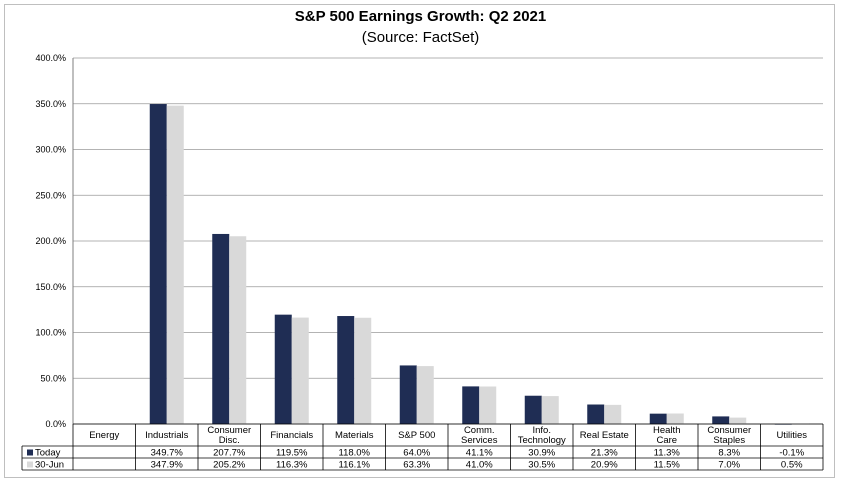 The image size is (841, 483). Describe the element at coordinates (49, 465) in the screenshot. I see `legend-label: 30-Jun` at that location.